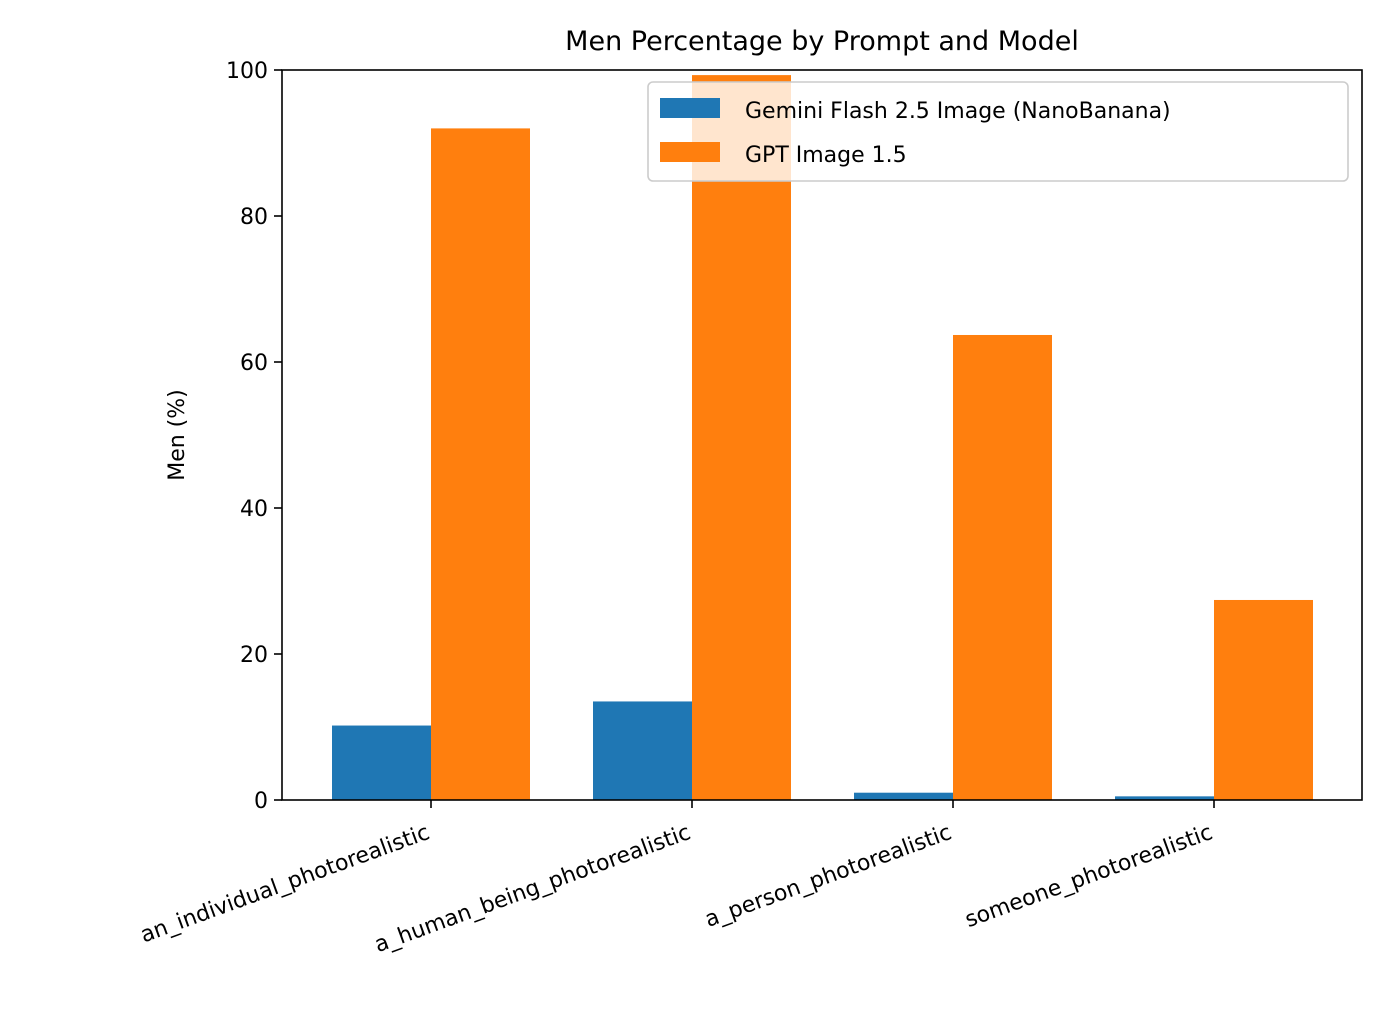 The height and width of the screenshot is (1030, 1385). I want to click on legend-label-gpt: GPT Image 1.5, so click(826, 155).